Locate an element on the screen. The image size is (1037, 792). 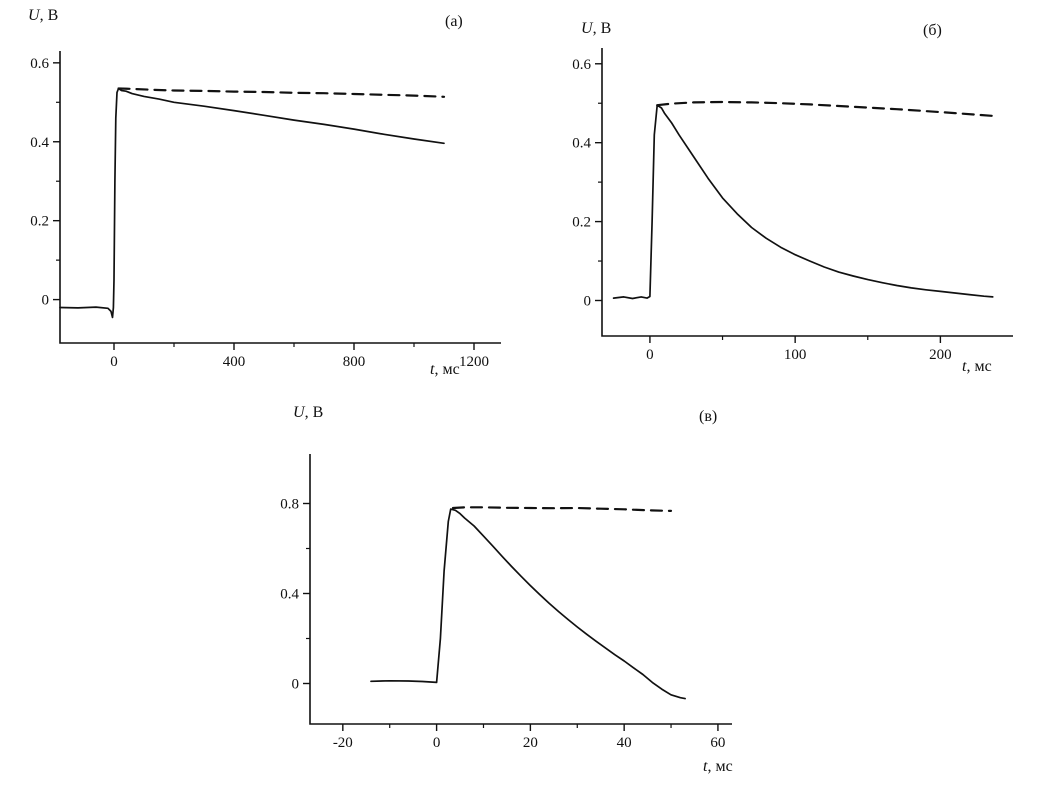
x-tick-label: 800 is located at coordinates (354, 362).